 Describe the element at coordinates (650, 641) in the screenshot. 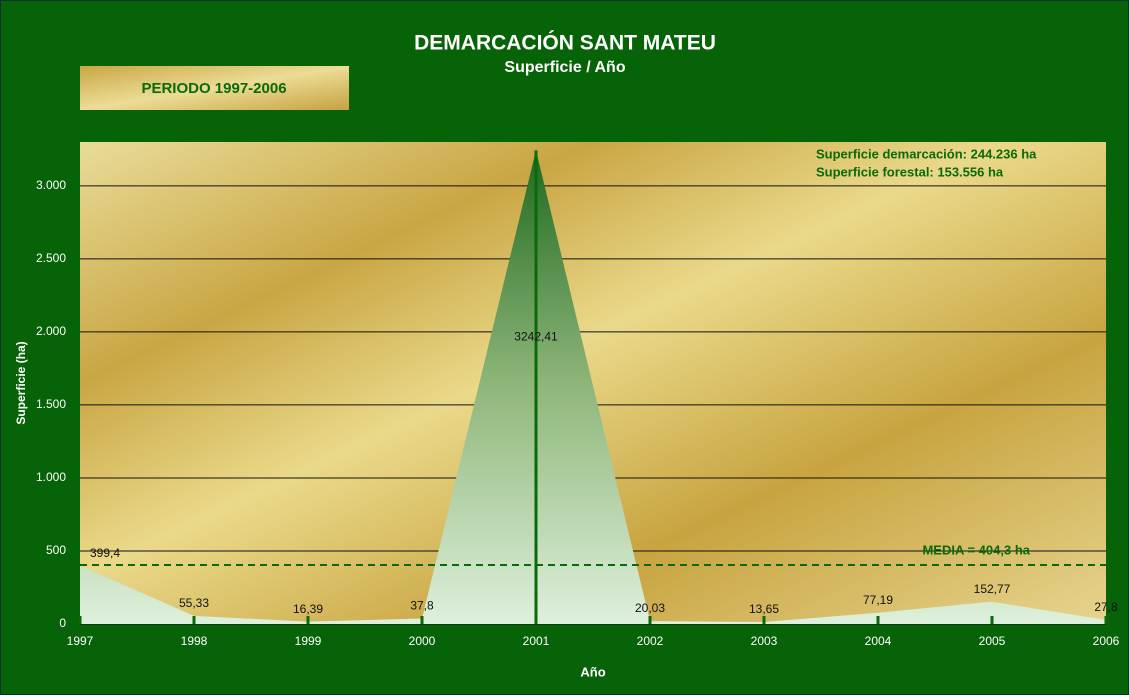

I see `x-tick-label: 2002` at that location.